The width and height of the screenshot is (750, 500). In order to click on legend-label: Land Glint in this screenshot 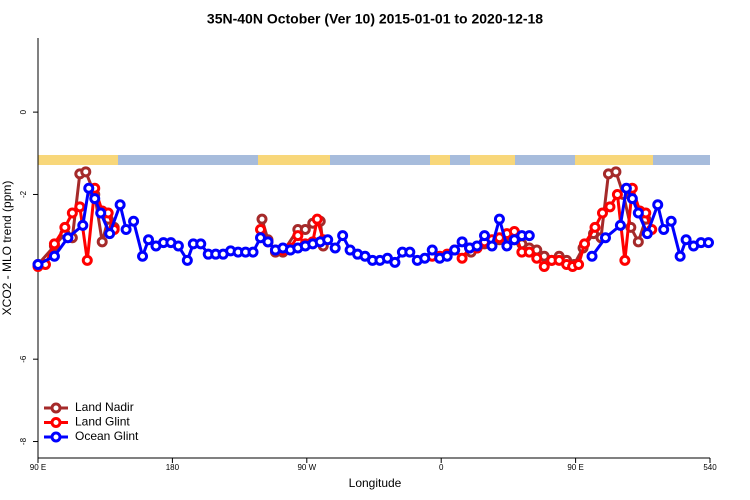, I will do `click(102, 422)`.